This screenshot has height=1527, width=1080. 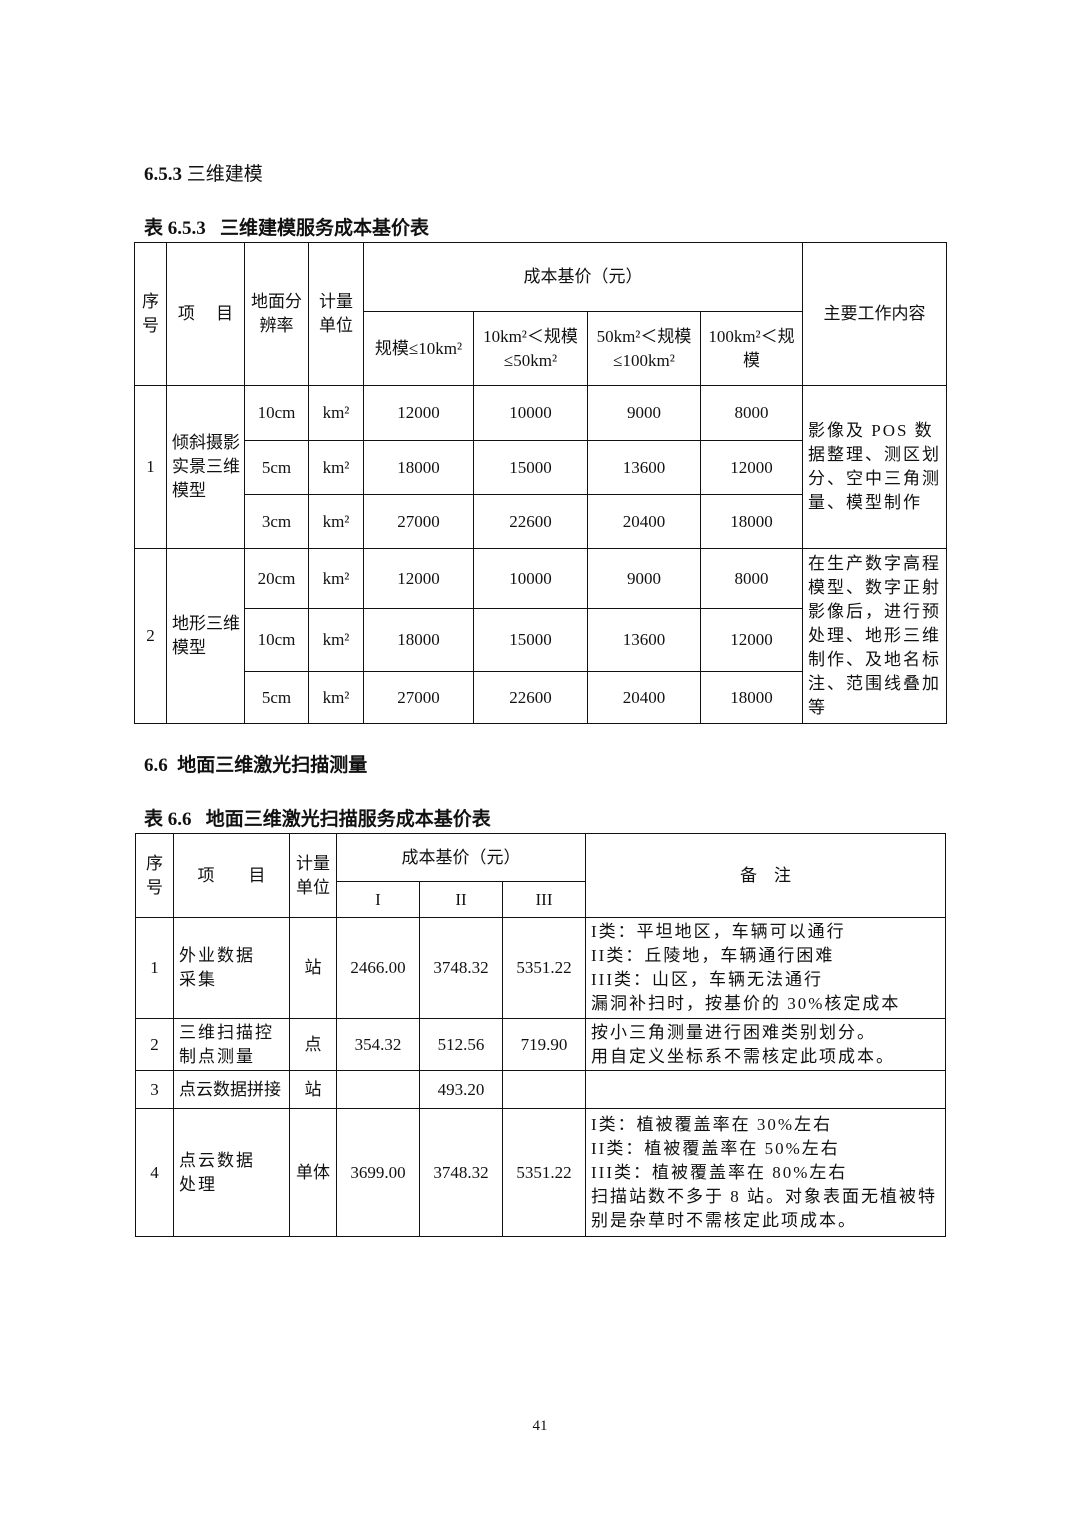 What do you see at coordinates (313, 1172) in the screenshot?
I see `cell-unit: 单体` at bounding box center [313, 1172].